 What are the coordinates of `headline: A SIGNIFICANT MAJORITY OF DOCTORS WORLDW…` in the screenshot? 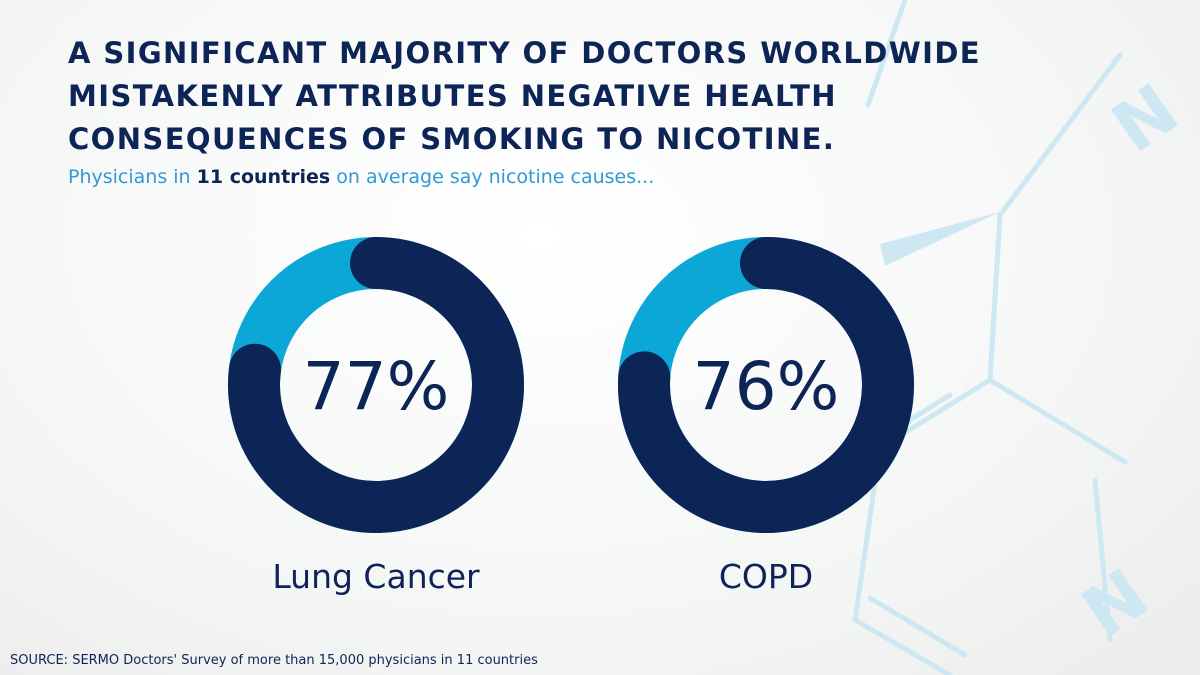 It's located at (524, 96).